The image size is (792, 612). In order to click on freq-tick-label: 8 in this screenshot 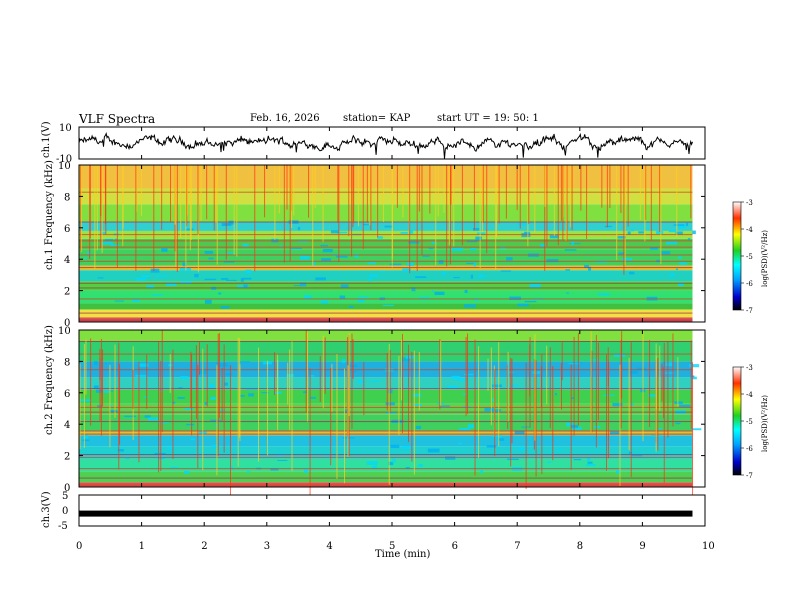, I will do `click(67, 197)`.